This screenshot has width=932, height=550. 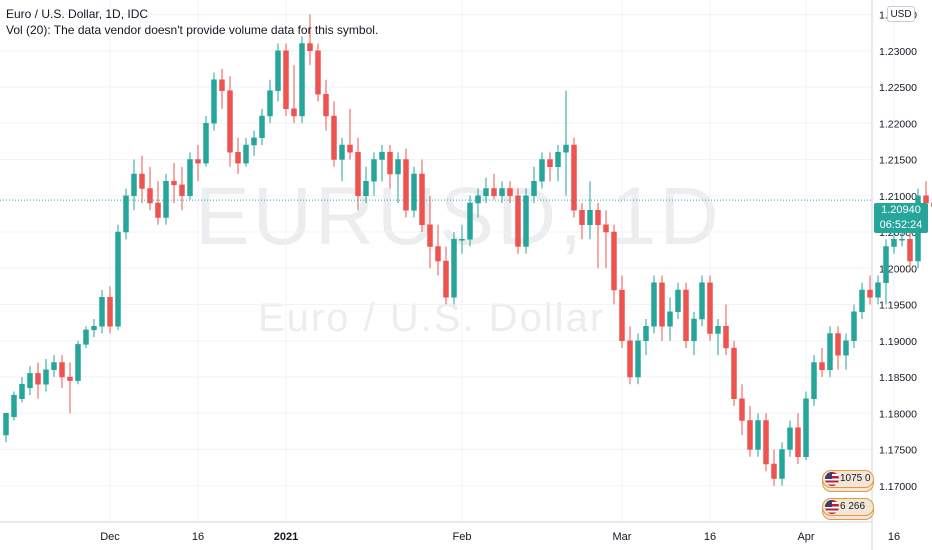 What do you see at coordinates (898, 378) in the screenshot?
I see `y-tick-label: 1.18500` at bounding box center [898, 378].